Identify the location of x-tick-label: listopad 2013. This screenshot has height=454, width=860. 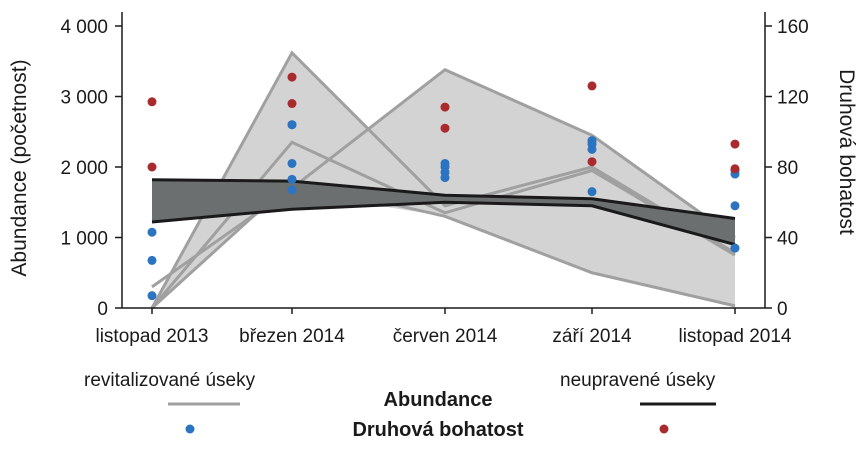
(151, 336).